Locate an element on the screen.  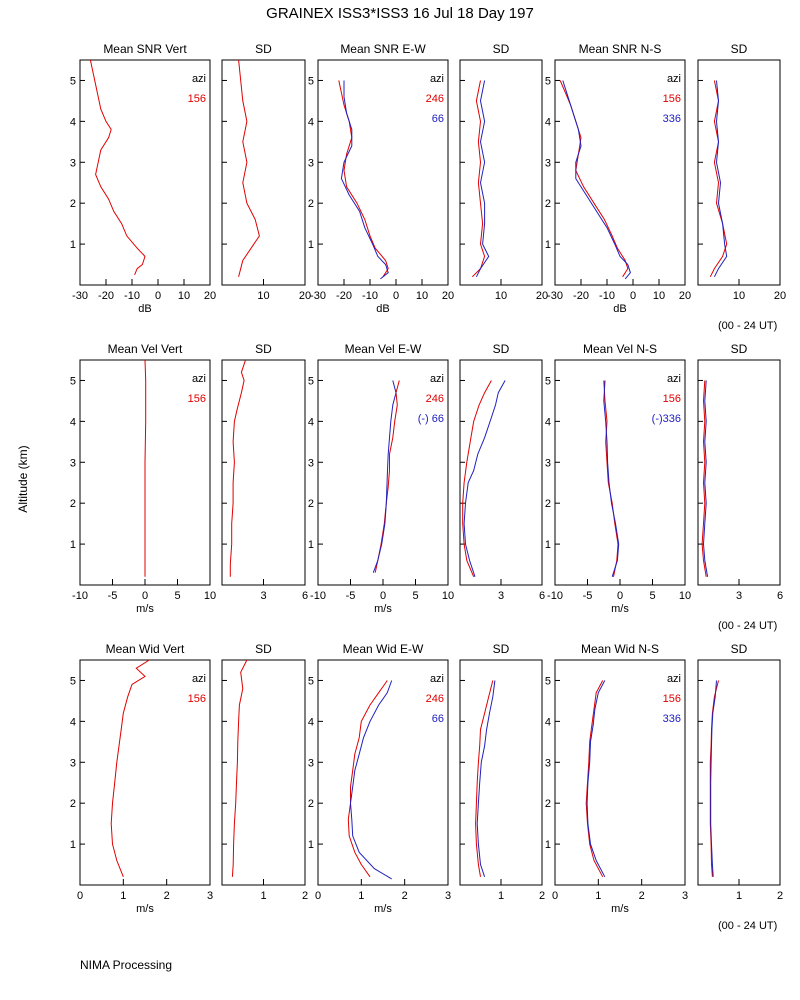
snr-panel-2-title: SD is located at coordinates (263, 49).